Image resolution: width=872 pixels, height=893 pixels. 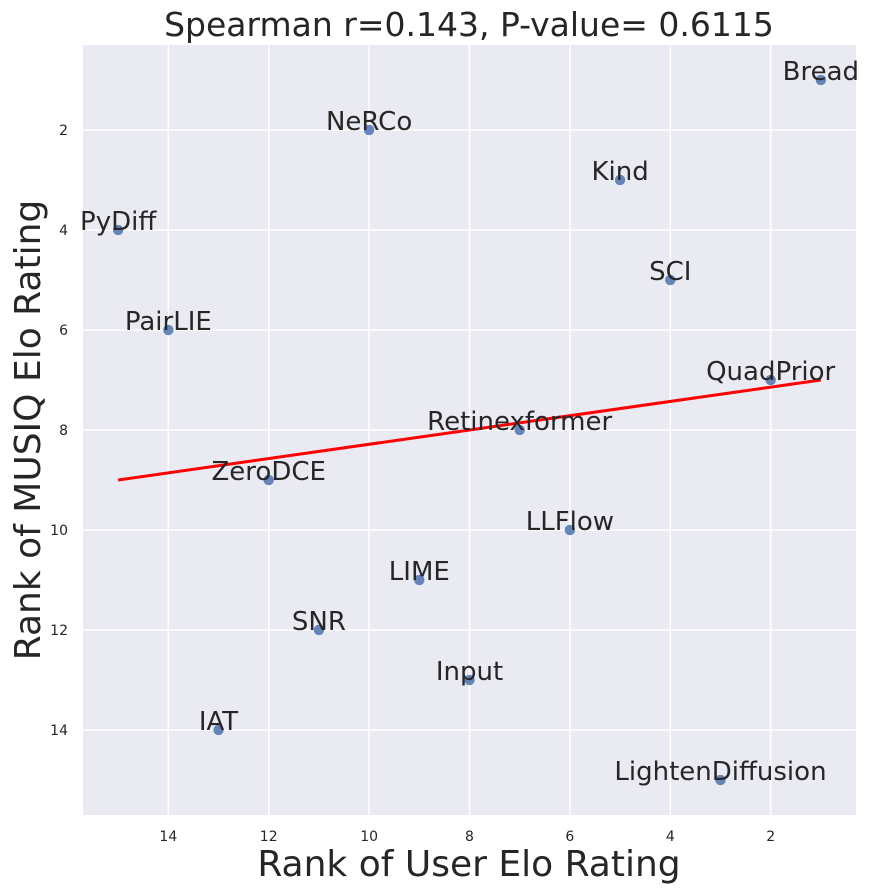 I want to click on y-tick-label: 10, so click(x=59, y=531).